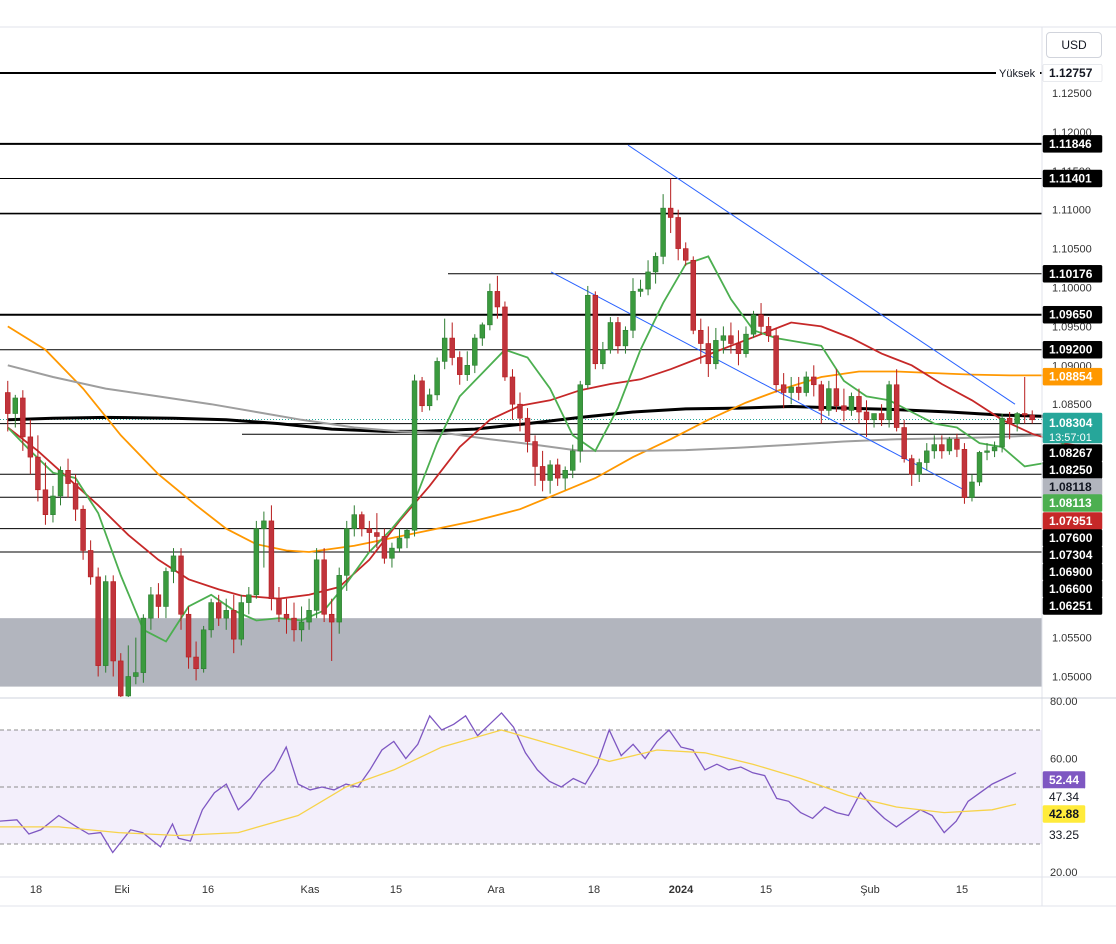 This screenshot has width=1116, height=944. What do you see at coordinates (521, 652) in the screenshot?
I see `support-zone` at bounding box center [521, 652].